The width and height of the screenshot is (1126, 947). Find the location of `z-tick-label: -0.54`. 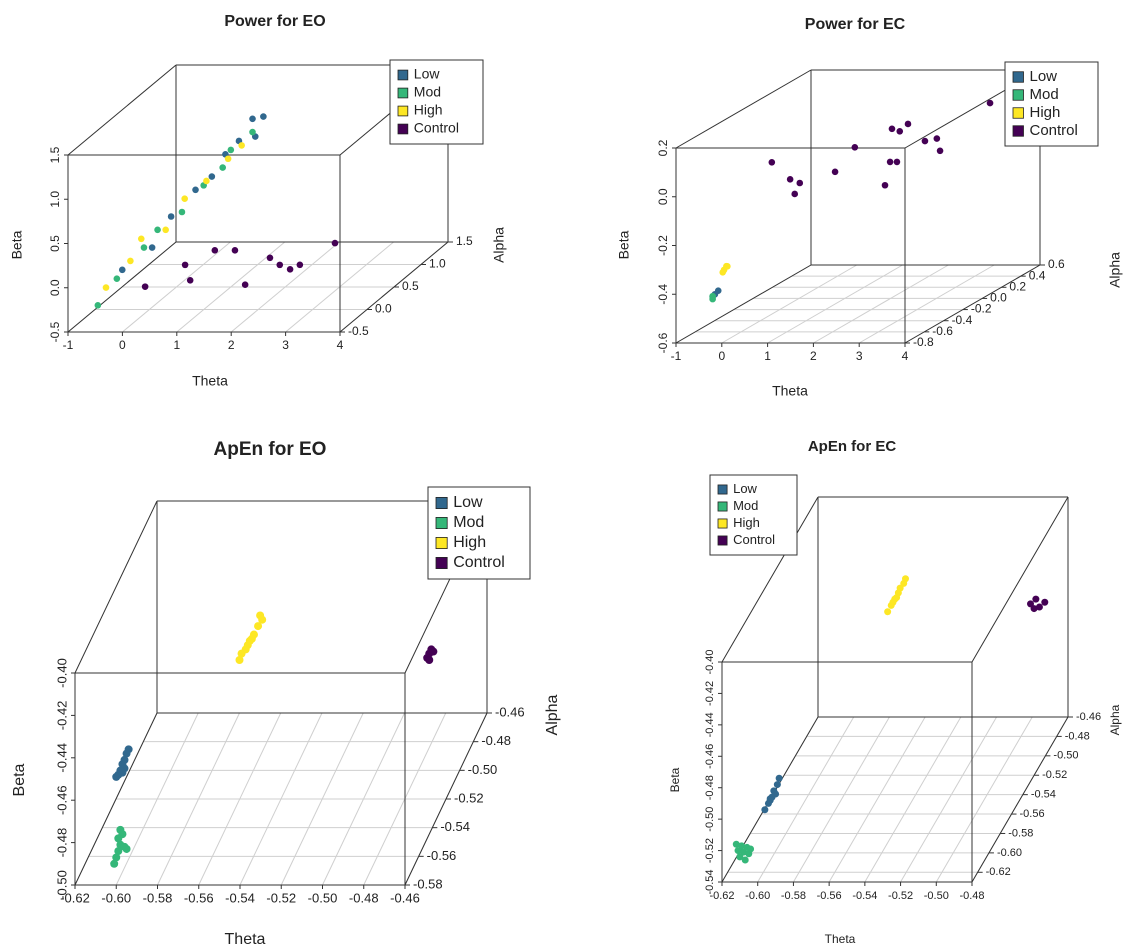

z-tick-label: -0.54 is located at coordinates (710, 881).